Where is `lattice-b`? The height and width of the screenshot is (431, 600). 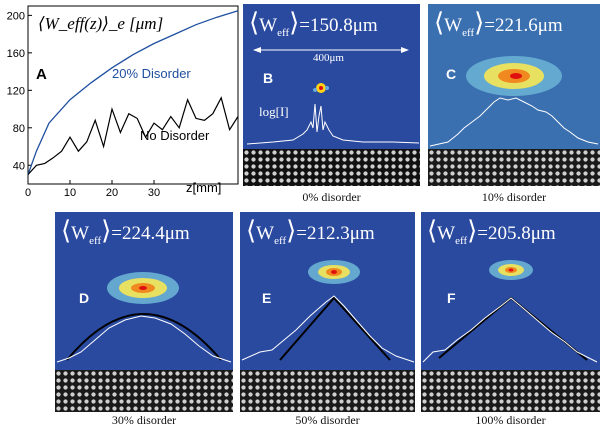 lattice-b is located at coordinates (331, 167).